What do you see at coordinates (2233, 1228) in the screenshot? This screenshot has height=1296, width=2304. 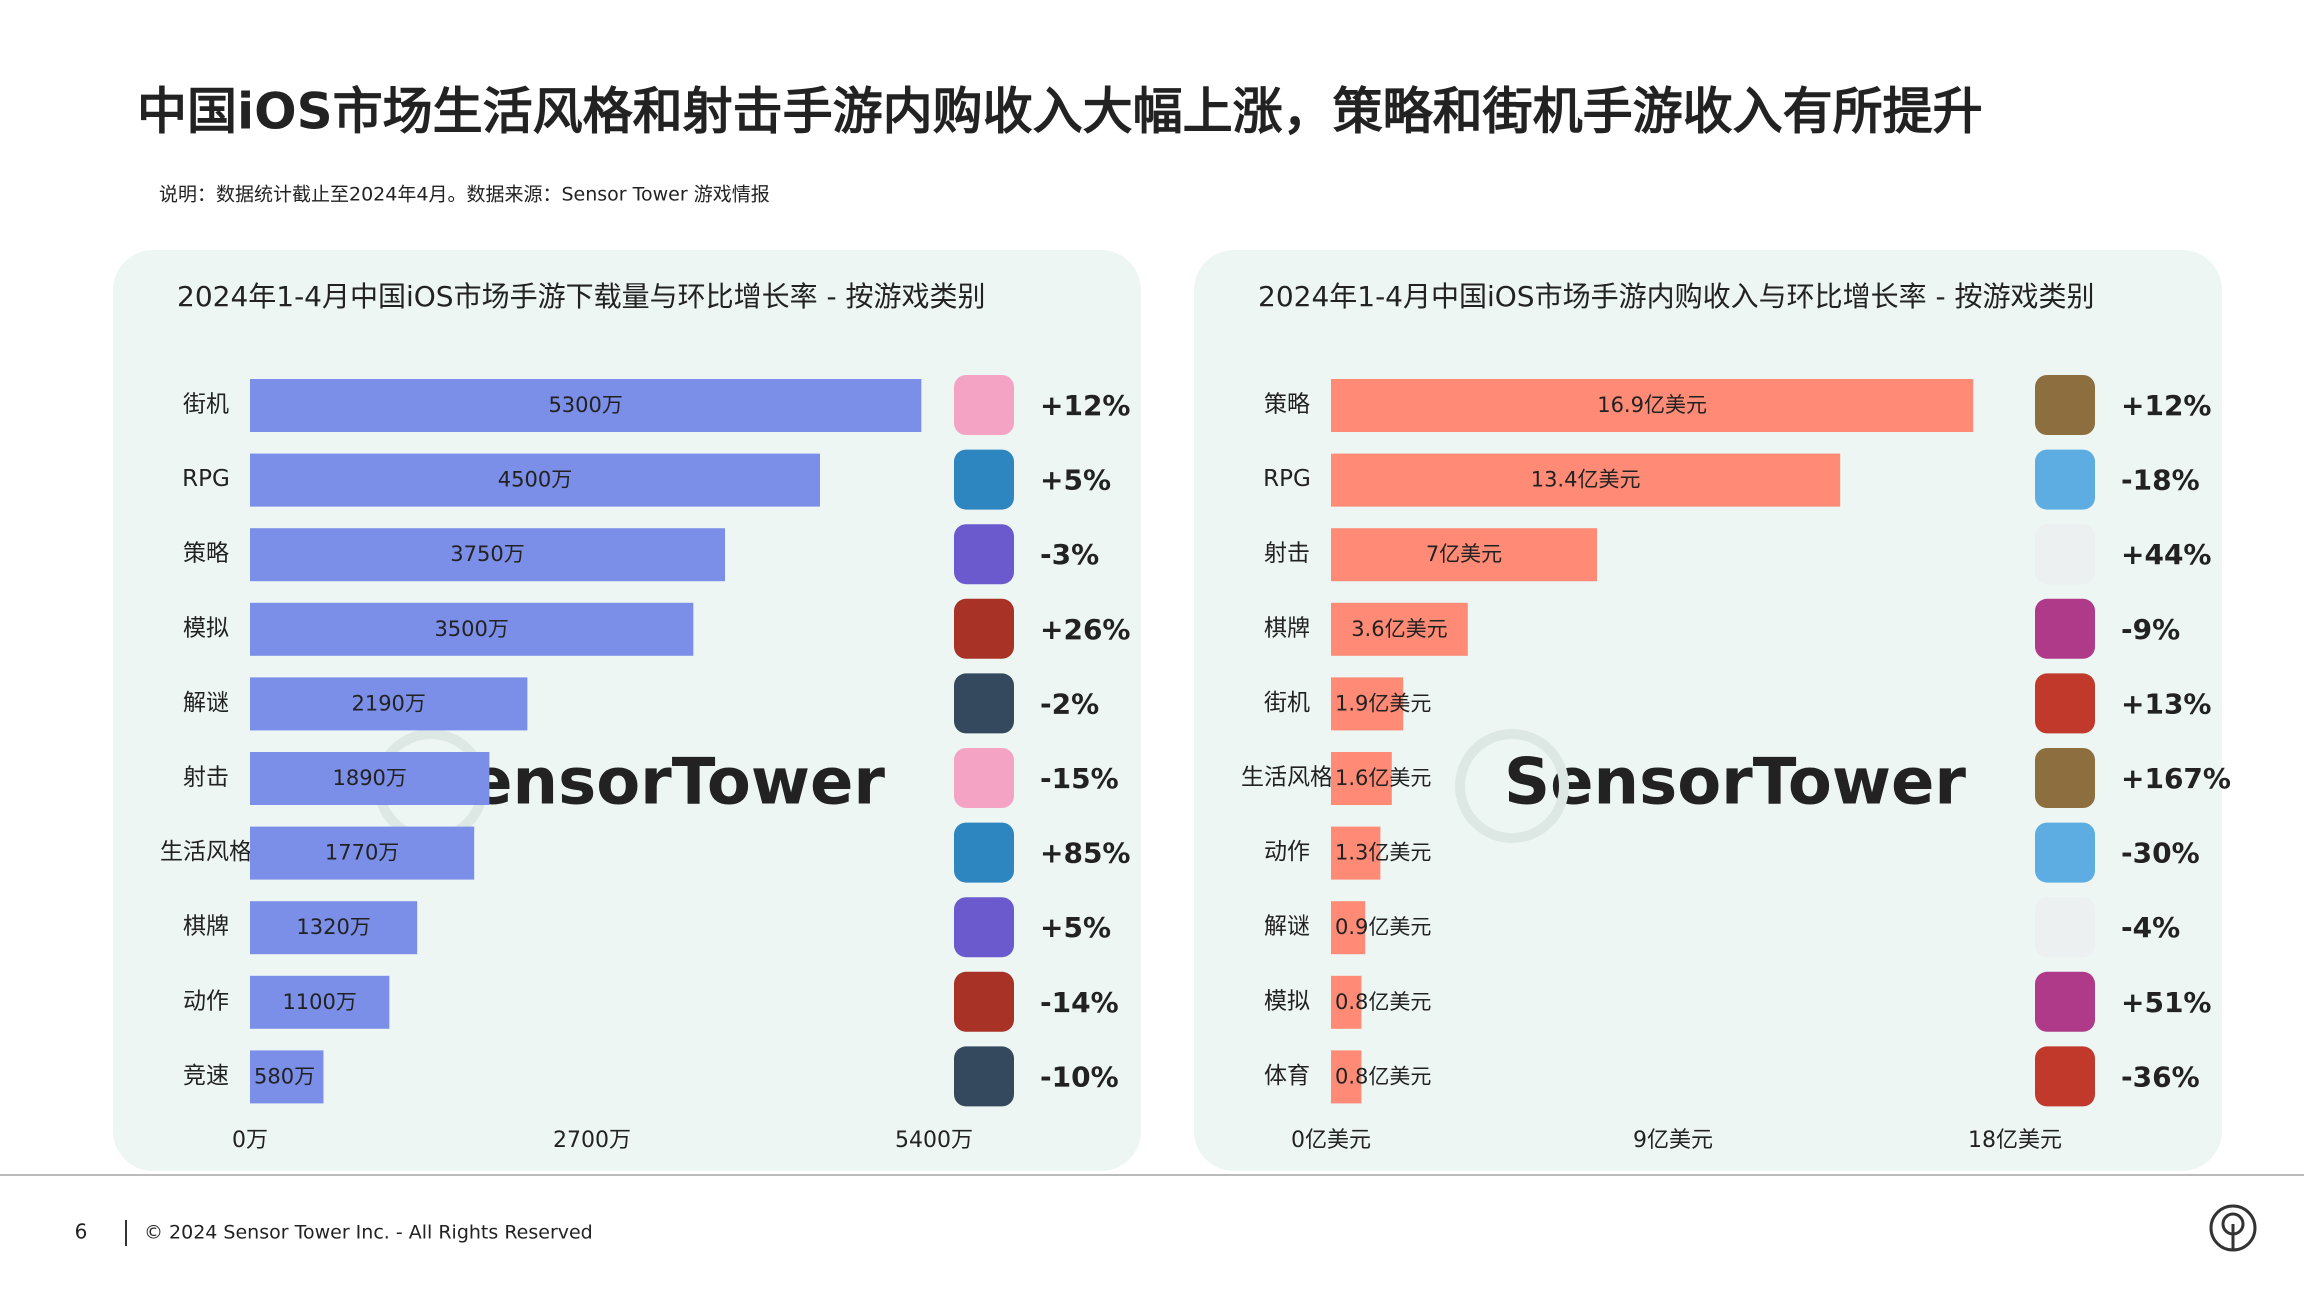 I see `logo` at bounding box center [2233, 1228].